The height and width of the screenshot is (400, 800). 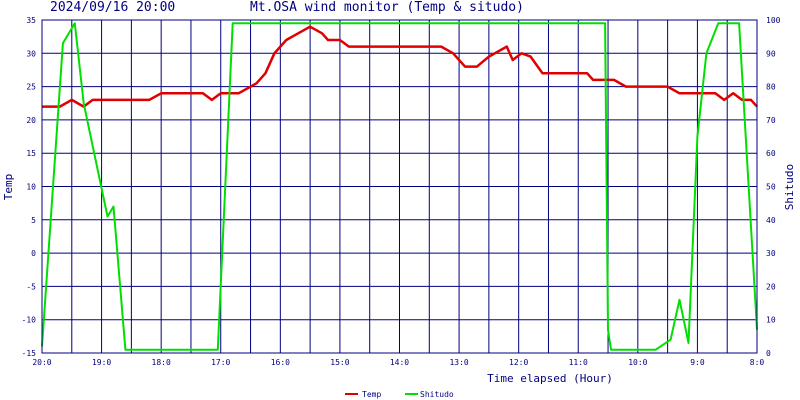 What do you see at coordinates (458, 362) in the screenshot?
I see `x-tick-label: 13:0` at bounding box center [458, 362].